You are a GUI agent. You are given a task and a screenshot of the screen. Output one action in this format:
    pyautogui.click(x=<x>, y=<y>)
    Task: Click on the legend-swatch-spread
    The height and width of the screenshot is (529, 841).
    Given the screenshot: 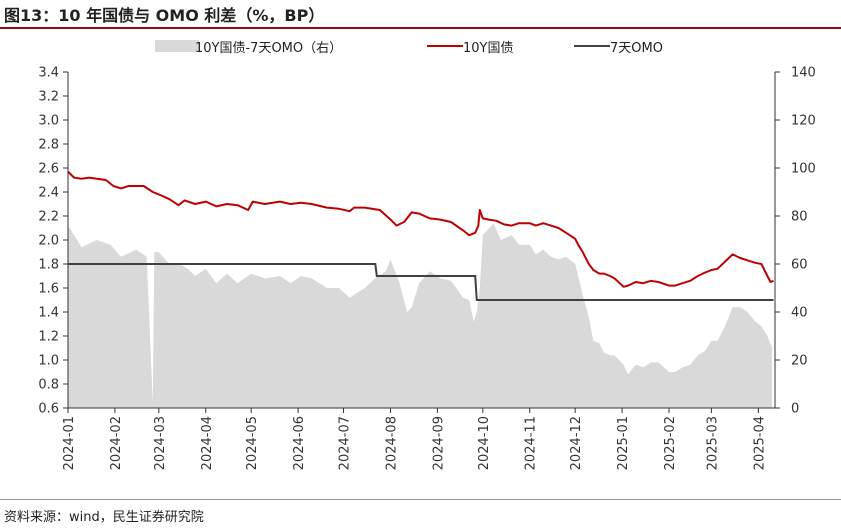 What is the action you would take?
    pyautogui.click(x=177, y=46)
    